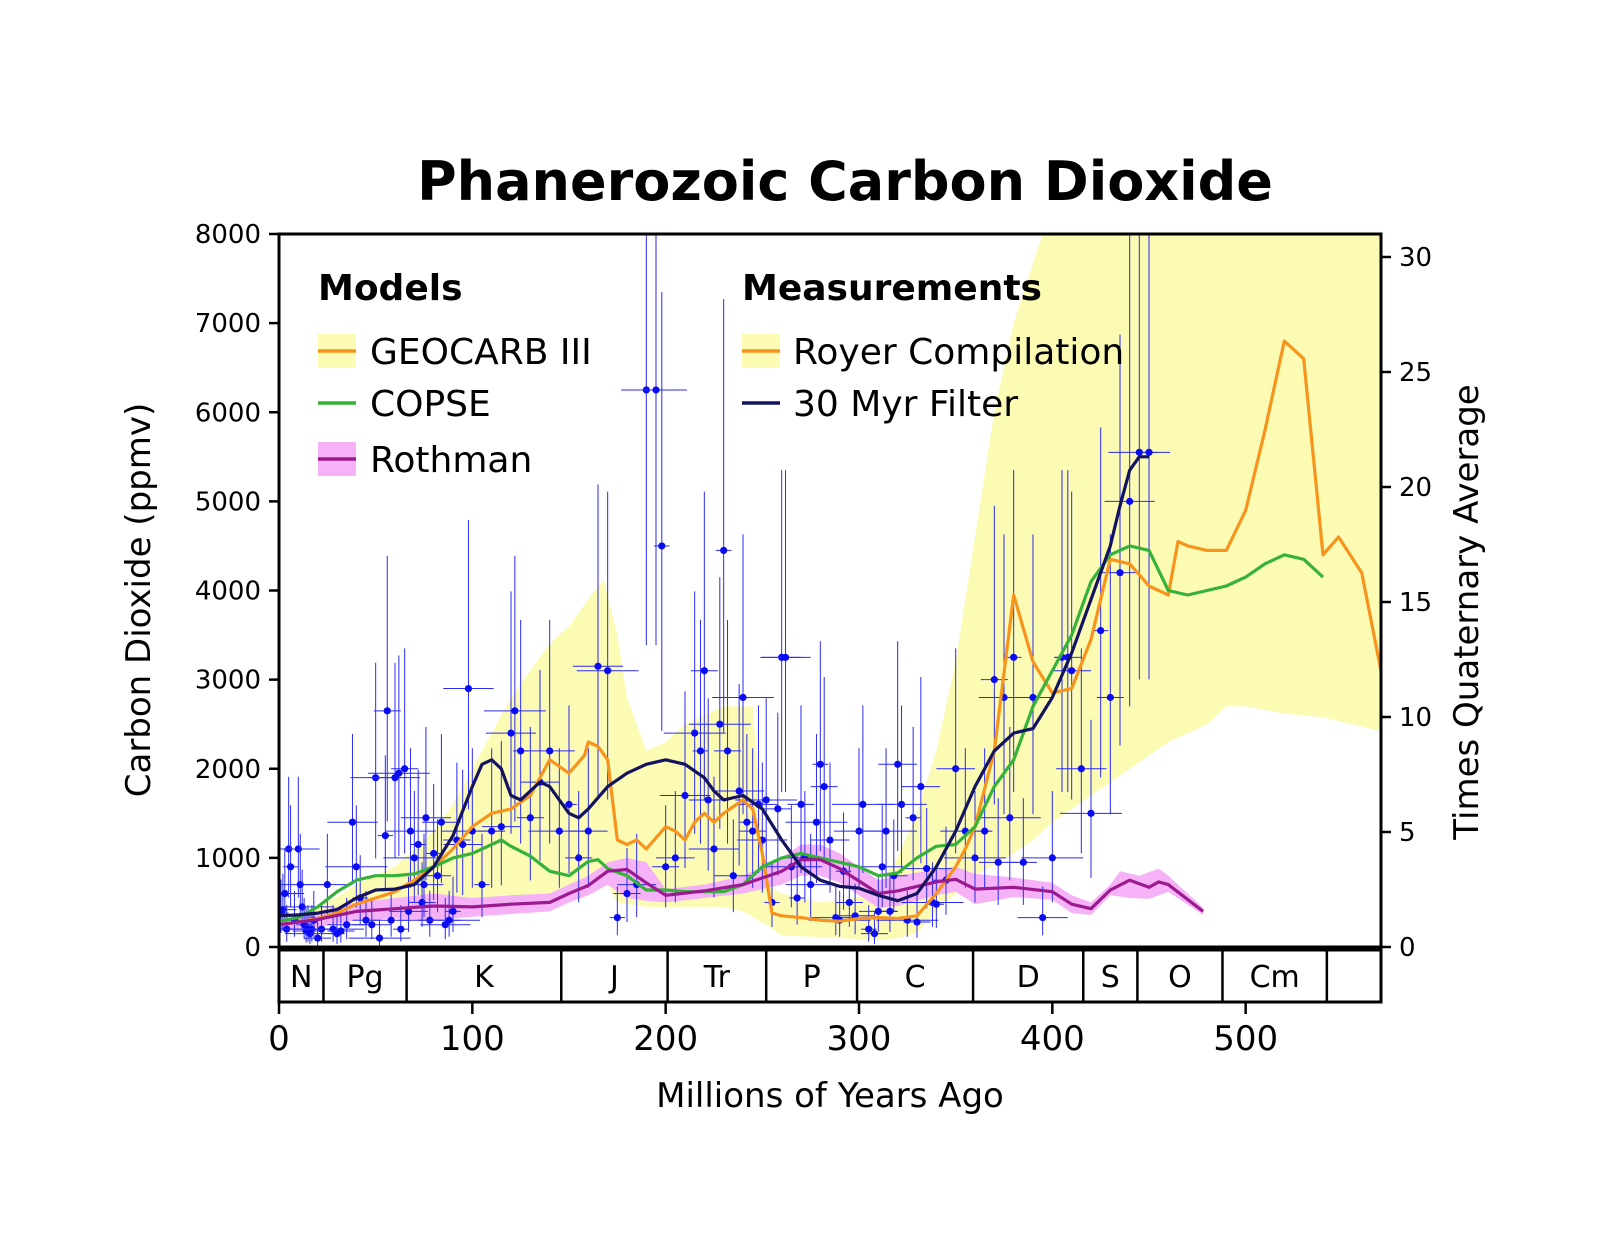 This screenshot has width=1600, height=1241. Describe the element at coordinates (1407, 833) in the screenshot. I see `y2-tick-label: 5` at that location.